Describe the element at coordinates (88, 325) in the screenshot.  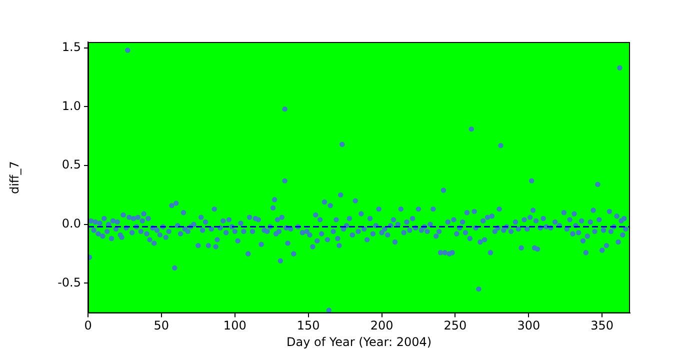
I see `x-tick-label: 0` at that location.